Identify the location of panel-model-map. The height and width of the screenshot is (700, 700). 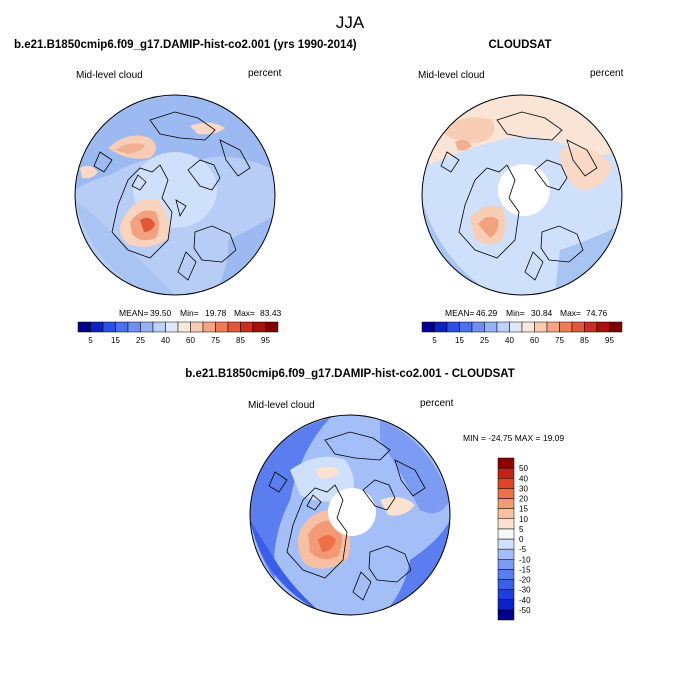
(175, 195).